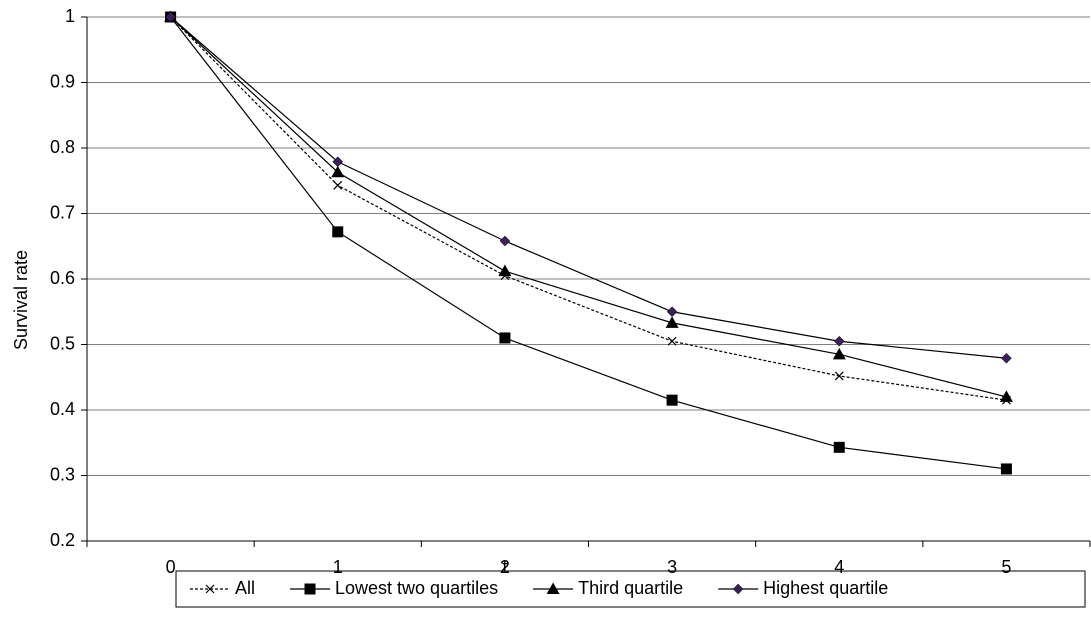 Image resolution: width=1091 pixels, height=630 pixels. What do you see at coordinates (62, 147) in the screenshot?
I see `y-tick-label: 0.8` at bounding box center [62, 147].